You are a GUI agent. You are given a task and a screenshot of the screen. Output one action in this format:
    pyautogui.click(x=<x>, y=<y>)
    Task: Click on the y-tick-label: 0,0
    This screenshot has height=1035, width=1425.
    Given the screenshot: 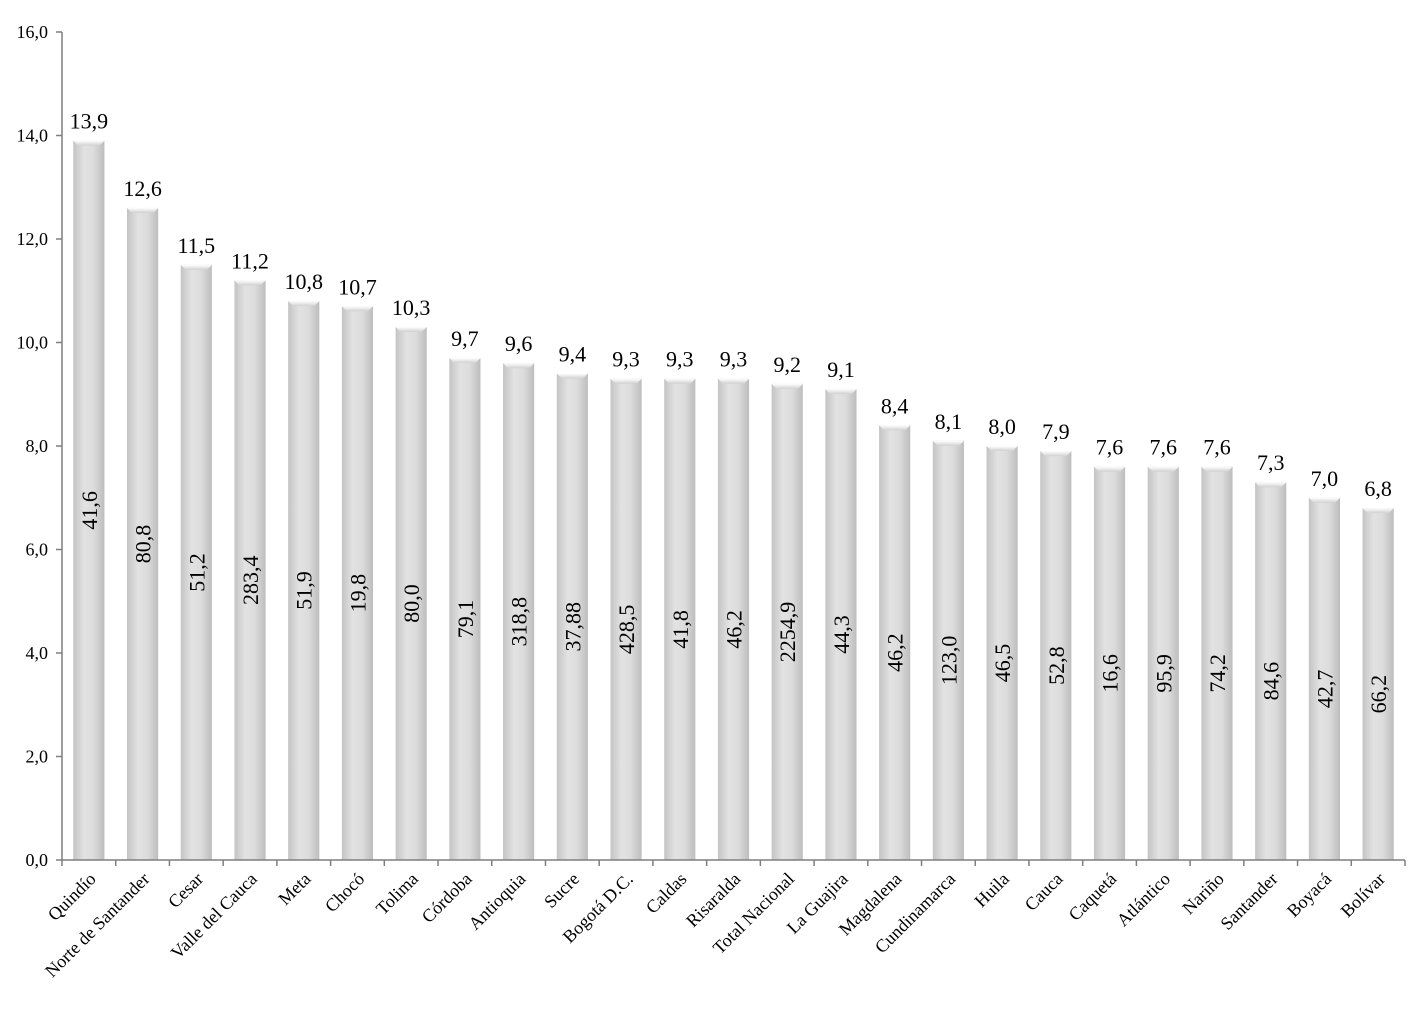 What is the action you would take?
    pyautogui.click(x=37, y=860)
    